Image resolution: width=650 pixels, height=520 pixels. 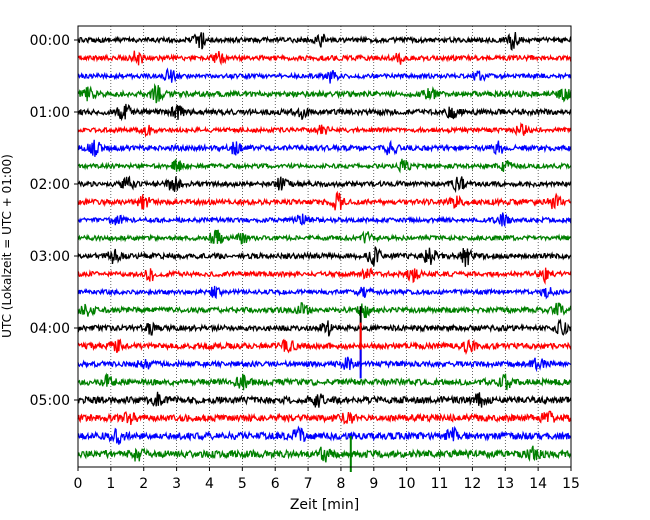 What do you see at coordinates (407, 484) in the screenshot?
I see `x-tick-label-10: 10` at bounding box center [407, 484].